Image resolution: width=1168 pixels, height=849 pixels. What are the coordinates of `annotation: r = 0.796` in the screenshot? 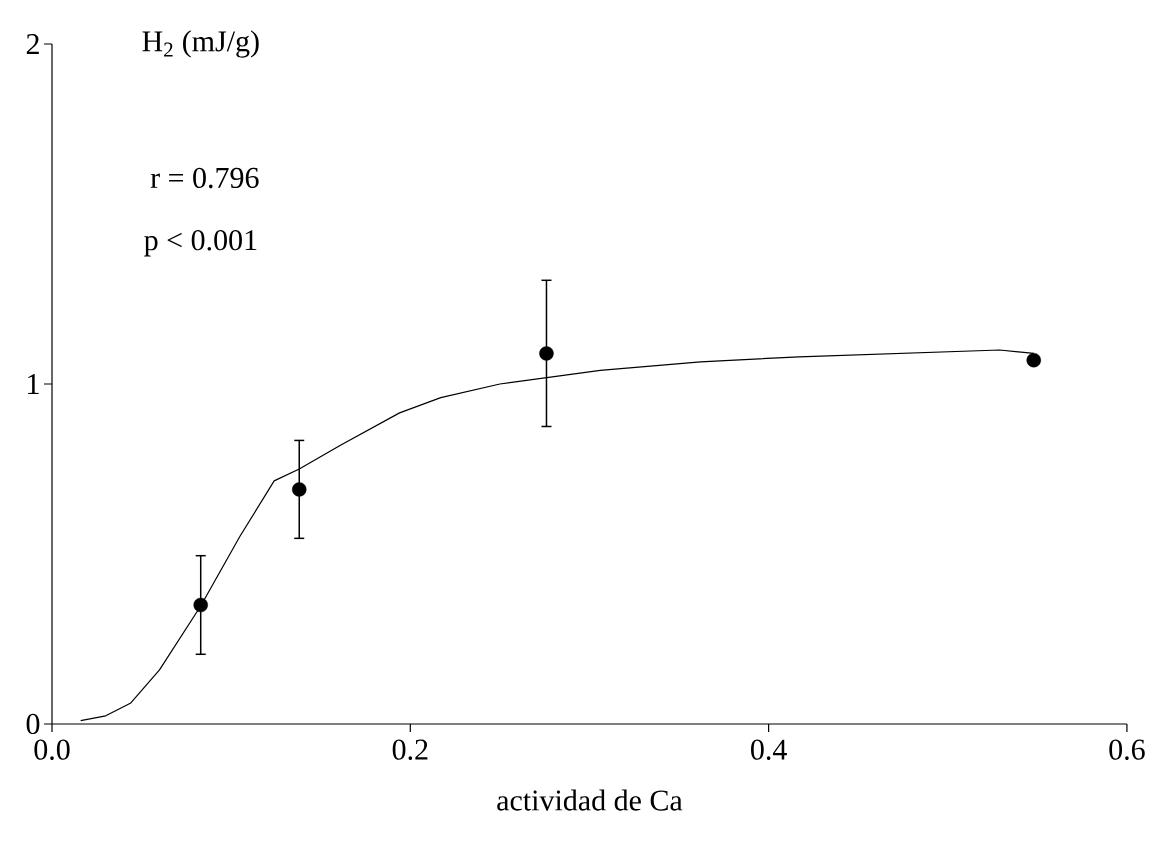 It's located at (204, 178).